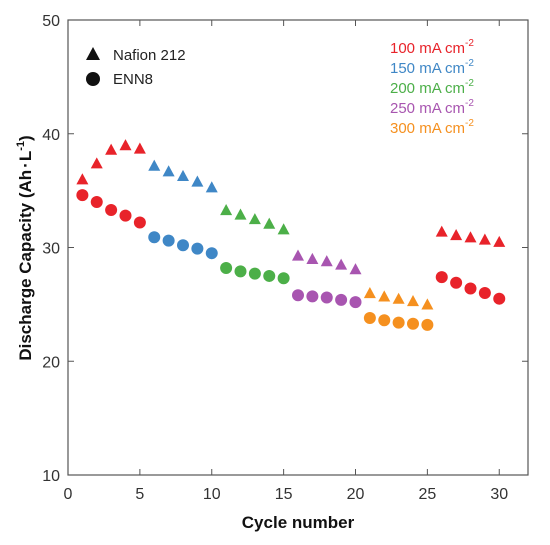  I want to click on marker-legend: Nafion 212 ENN8, so click(136, 67).